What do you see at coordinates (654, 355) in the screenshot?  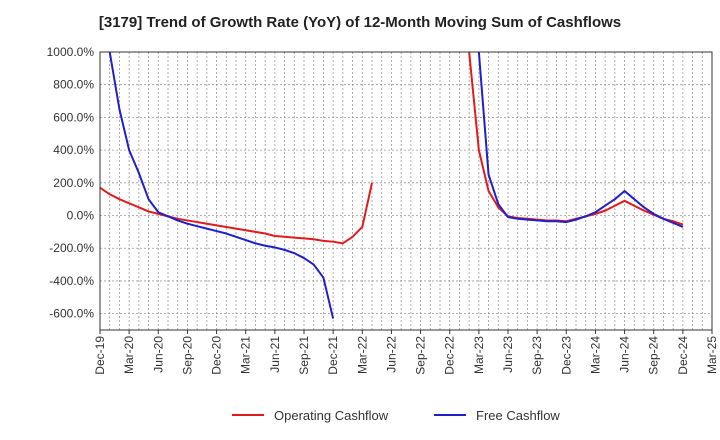 I see `x-tick-label: Sep-24` at bounding box center [654, 355].